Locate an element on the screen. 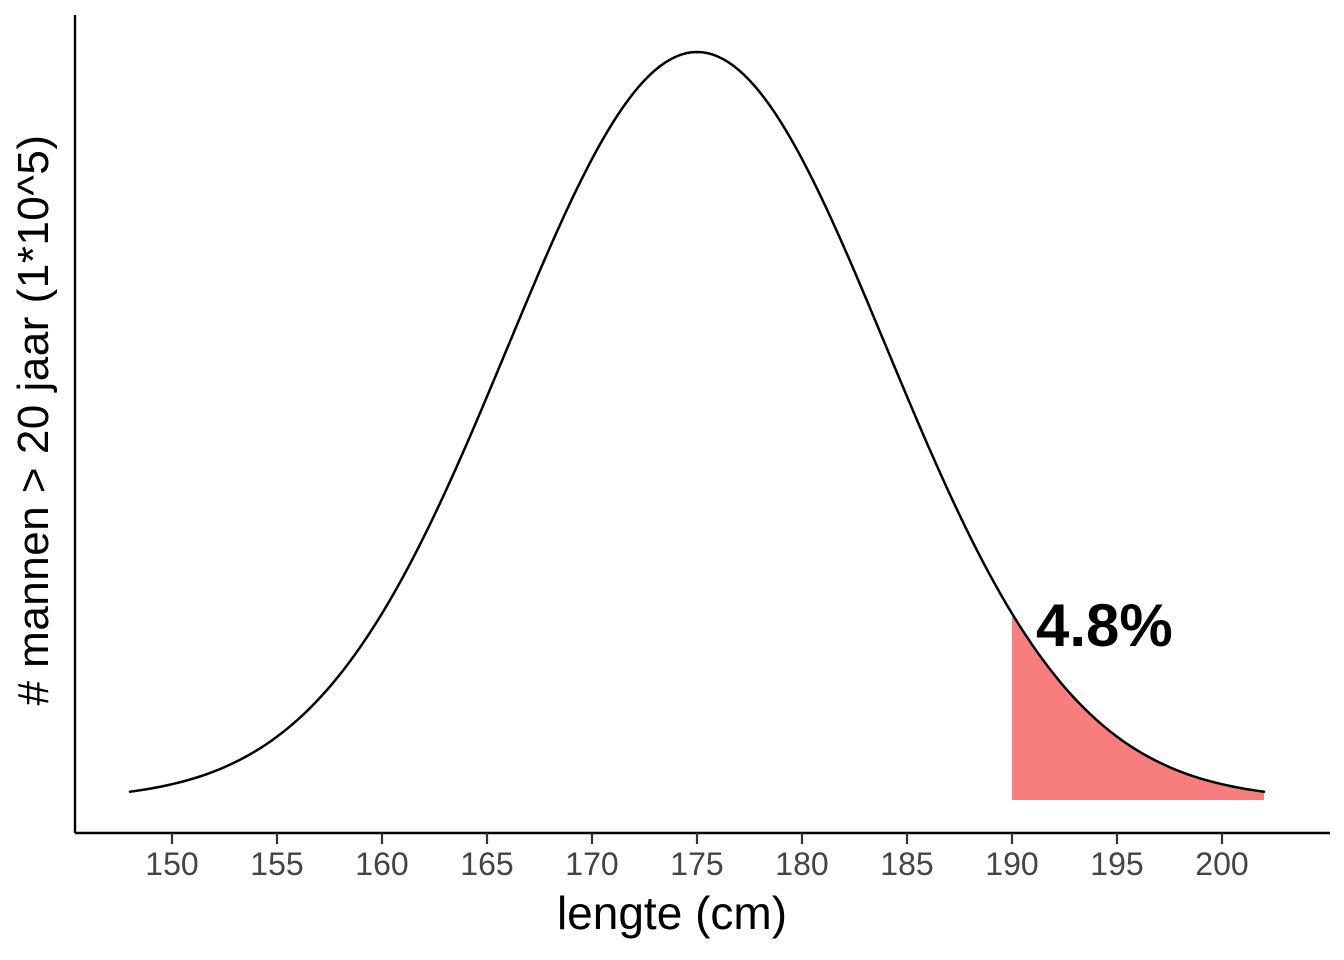 This screenshot has height=960, width=1344. x-tick-label: 155 is located at coordinates (277, 864).